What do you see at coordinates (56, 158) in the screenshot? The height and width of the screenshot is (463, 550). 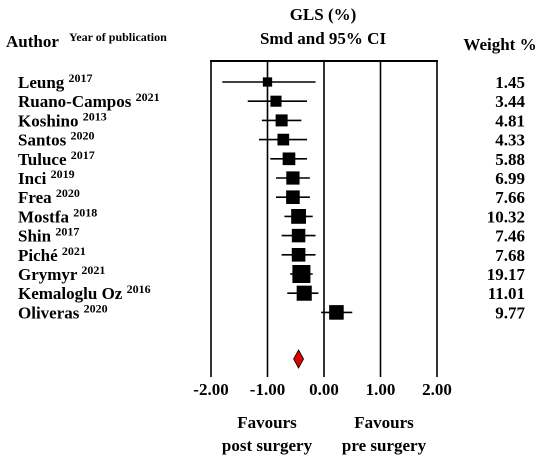 I see `study-author: Tuluce 2017` at bounding box center [56, 158].